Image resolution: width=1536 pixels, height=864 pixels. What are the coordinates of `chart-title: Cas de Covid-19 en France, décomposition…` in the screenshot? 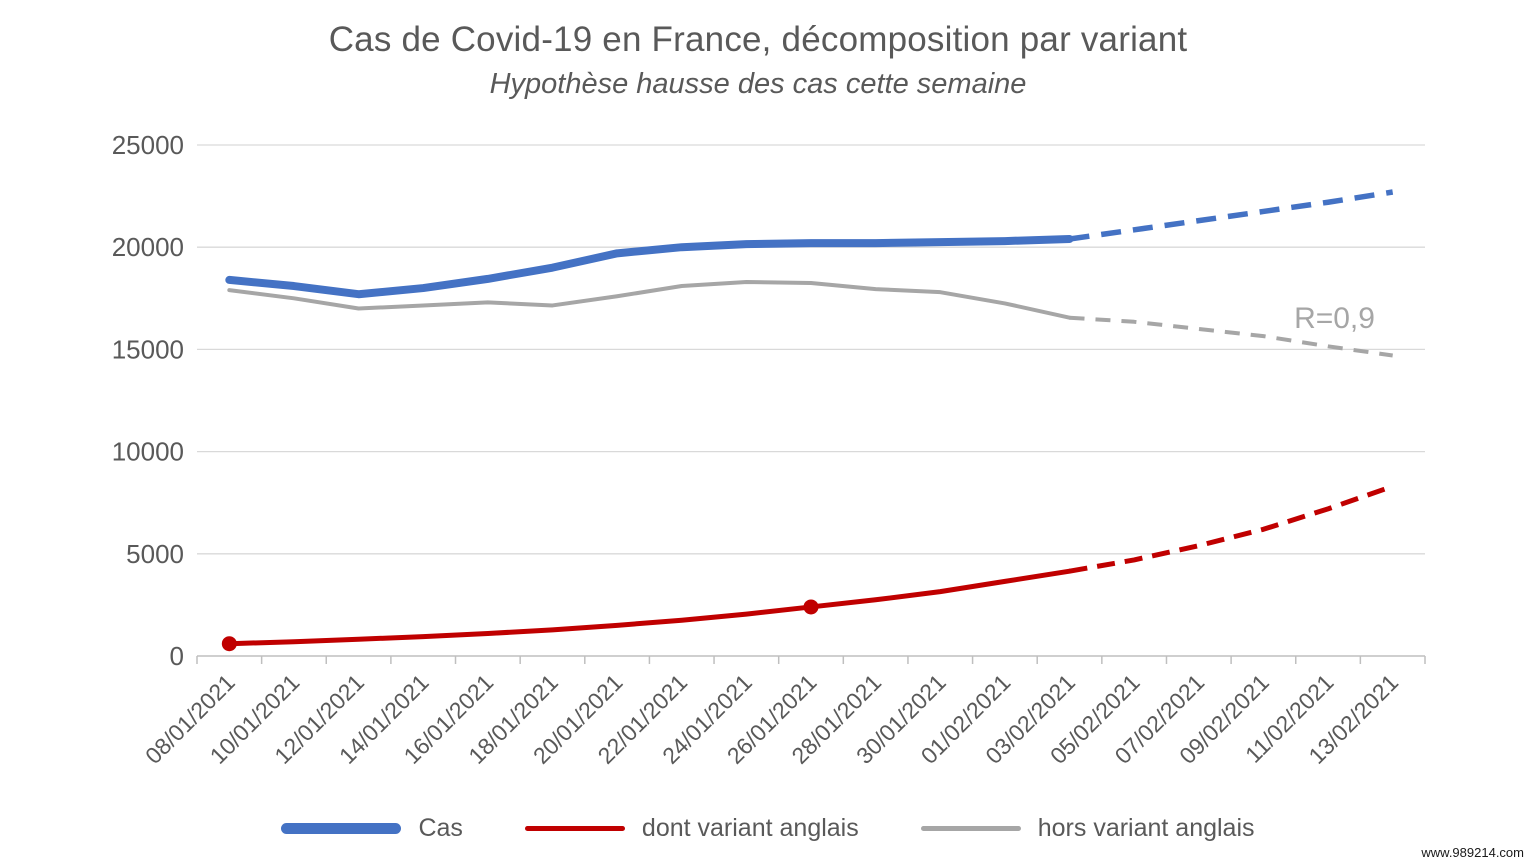 It's located at (758, 39).